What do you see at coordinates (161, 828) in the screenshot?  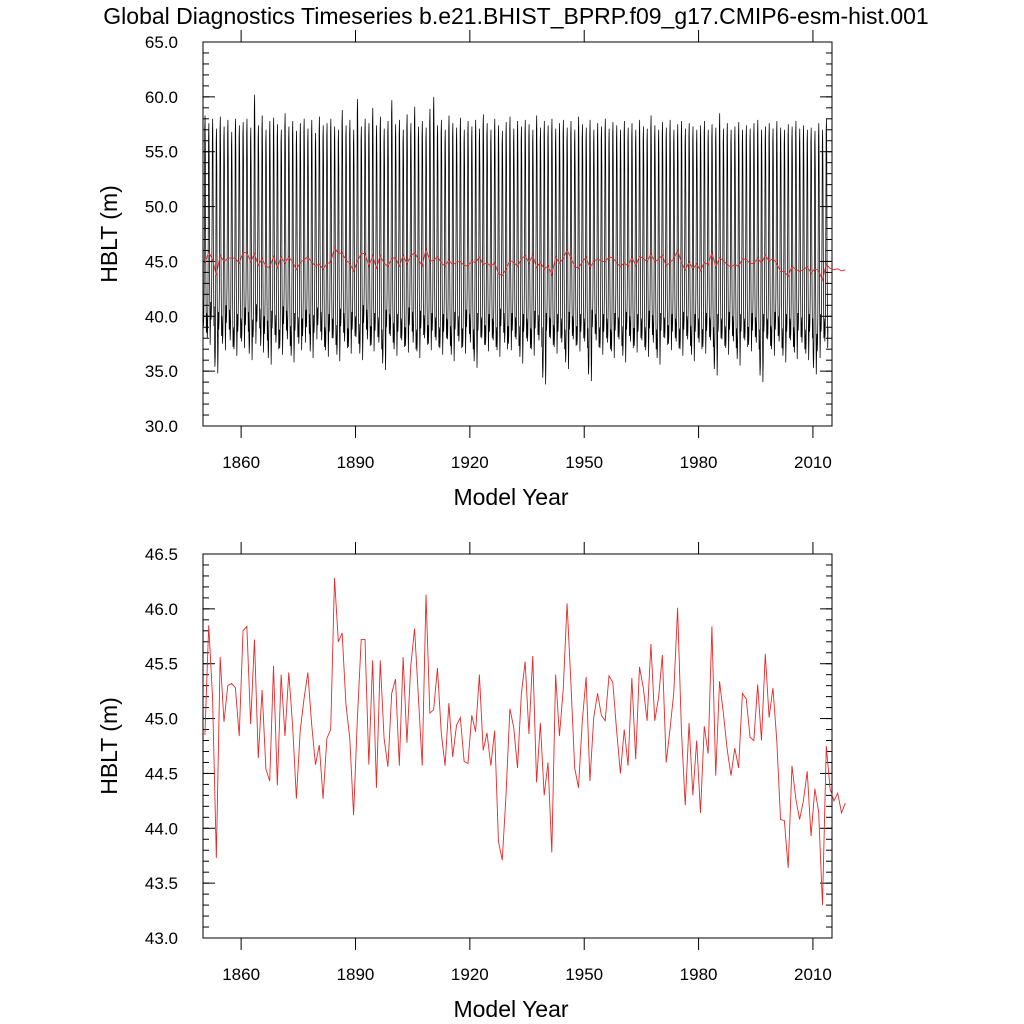 I see `bottom-y-tick-label: 44.0` at bounding box center [161, 828].